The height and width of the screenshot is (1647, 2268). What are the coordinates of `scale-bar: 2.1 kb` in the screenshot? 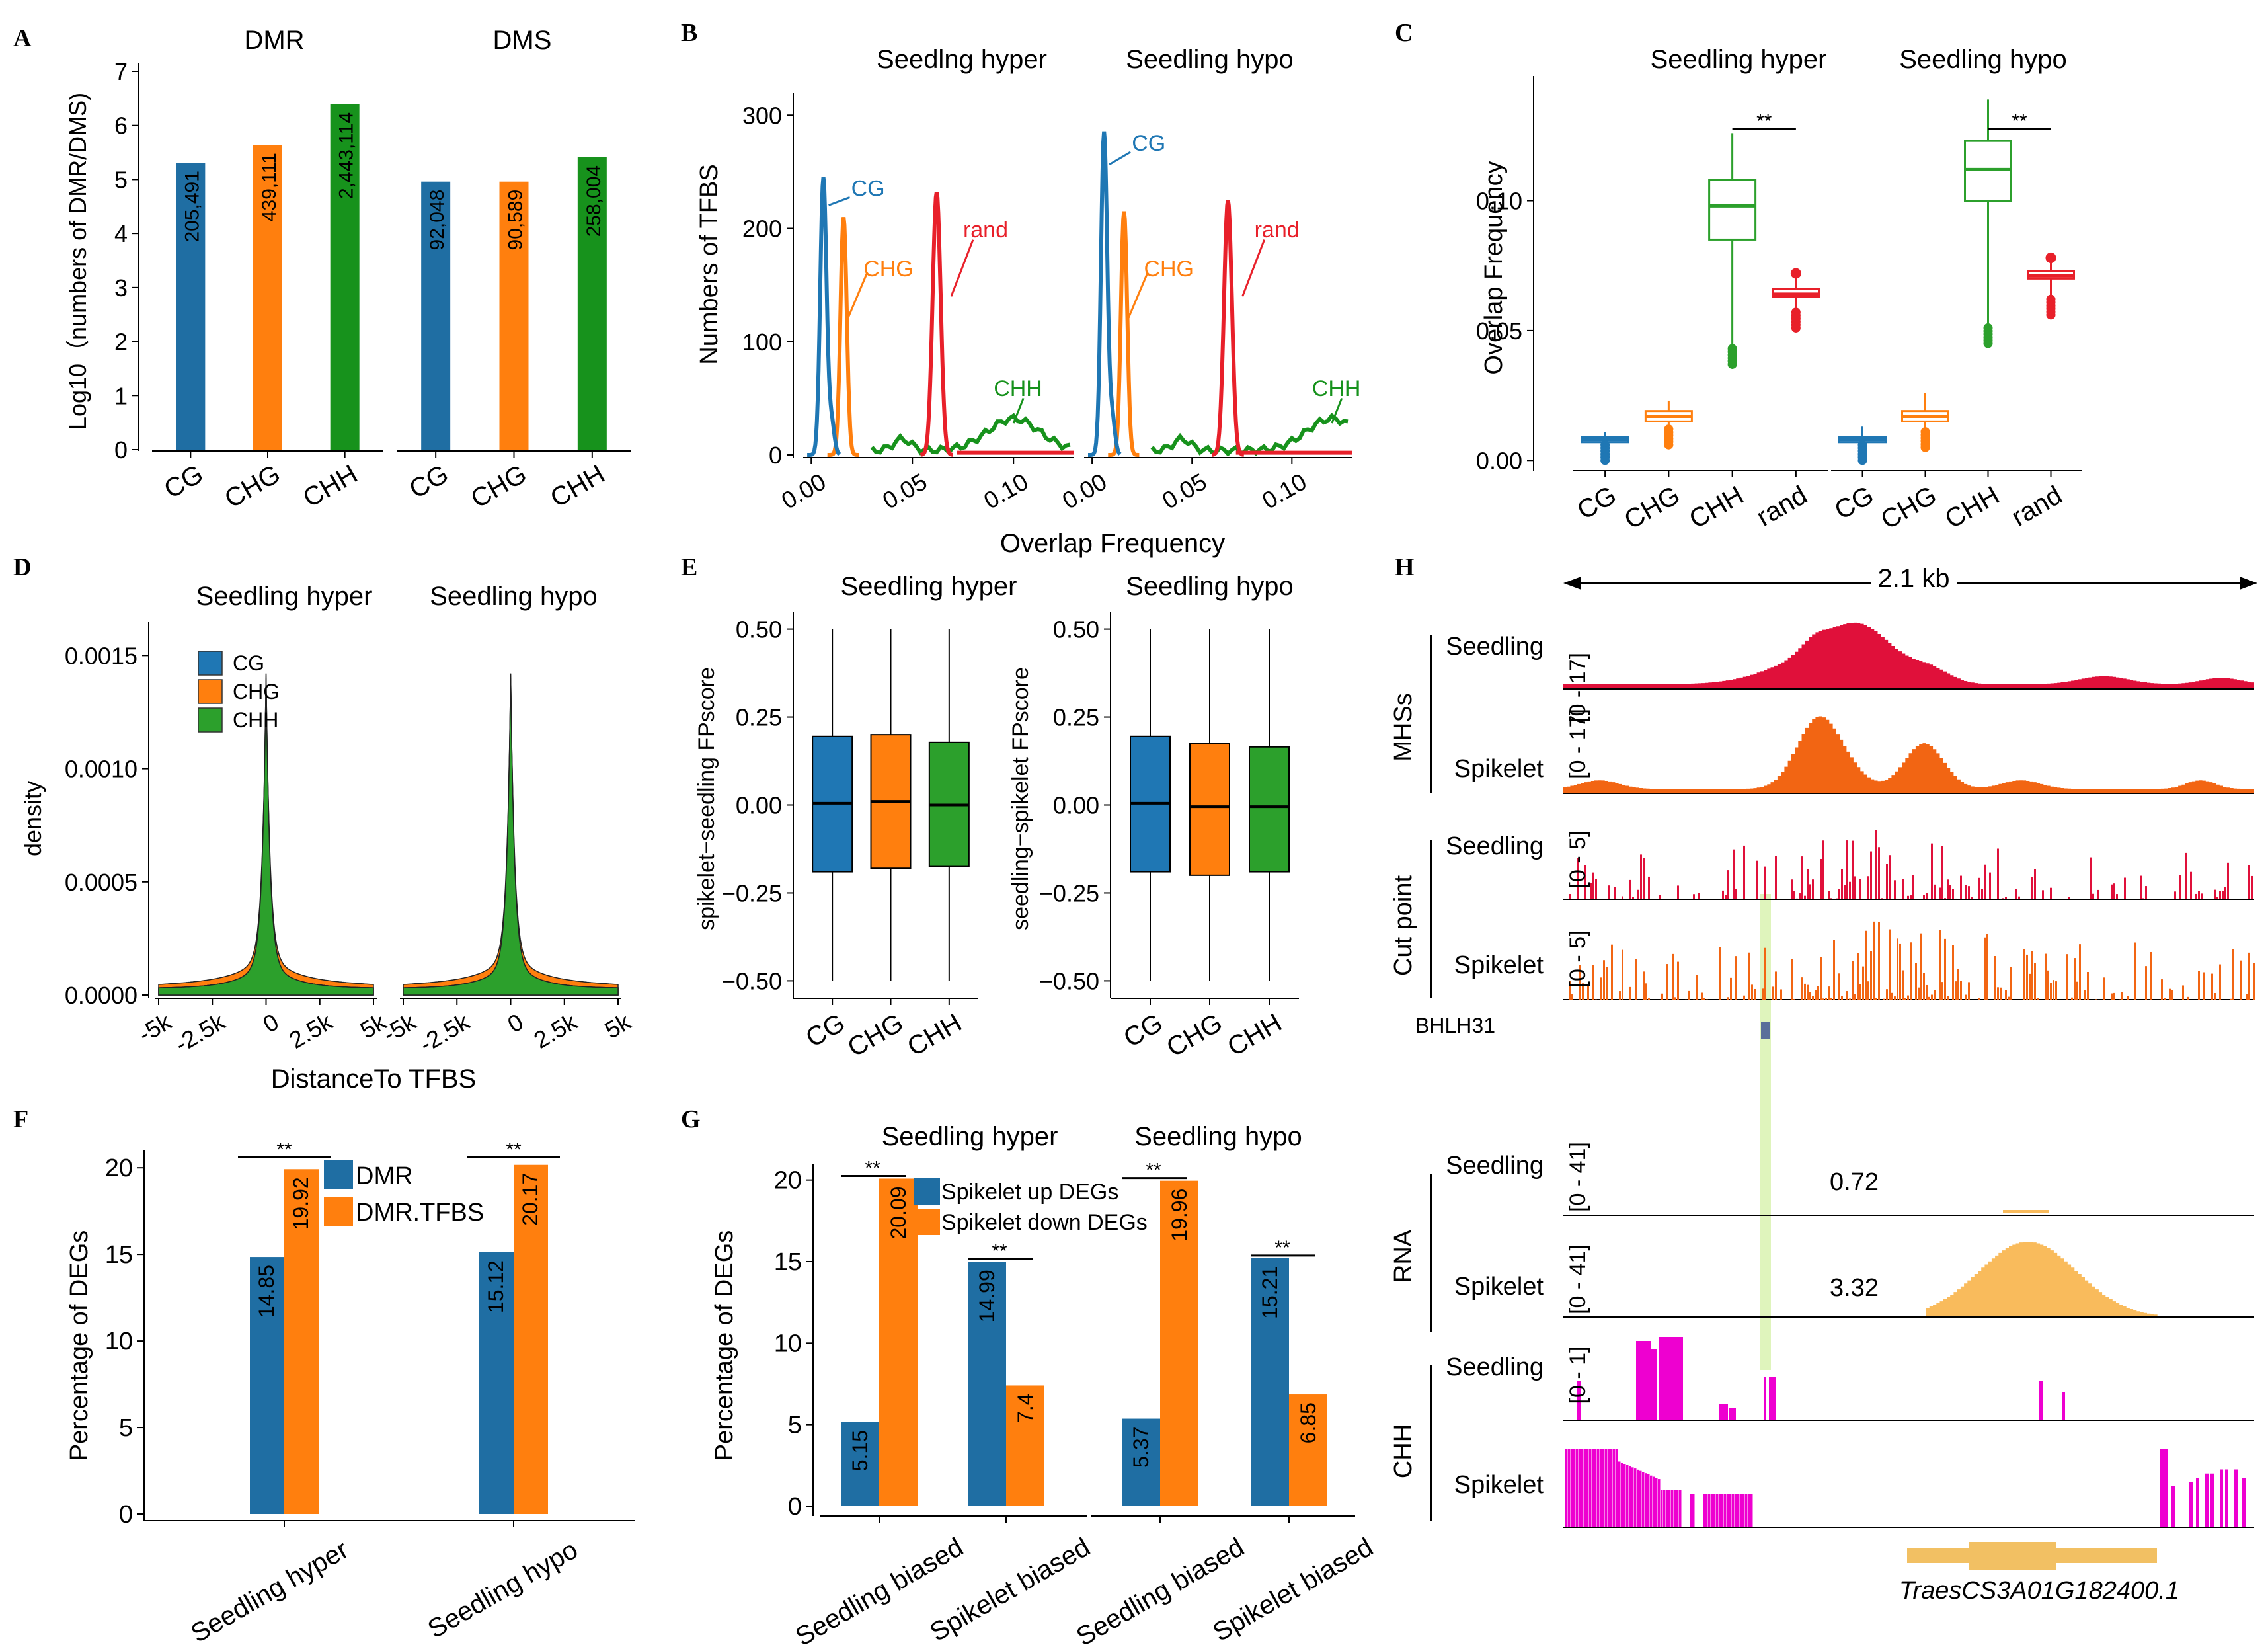 It's located at (1910, 578).